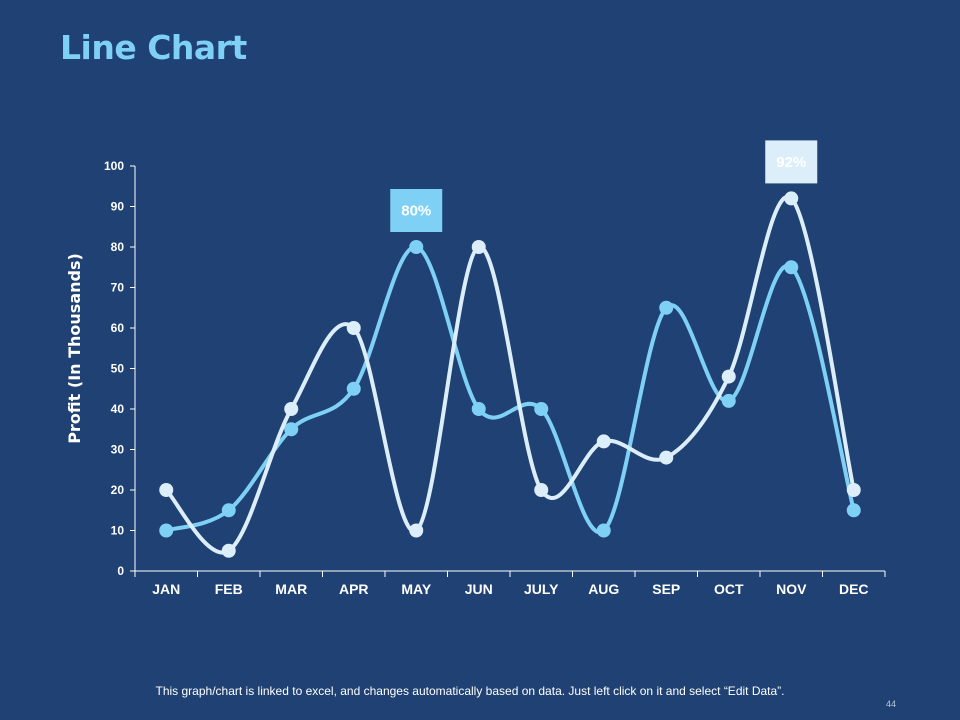 The image size is (960, 720). I want to click on series-2-point-feb, so click(228, 510).